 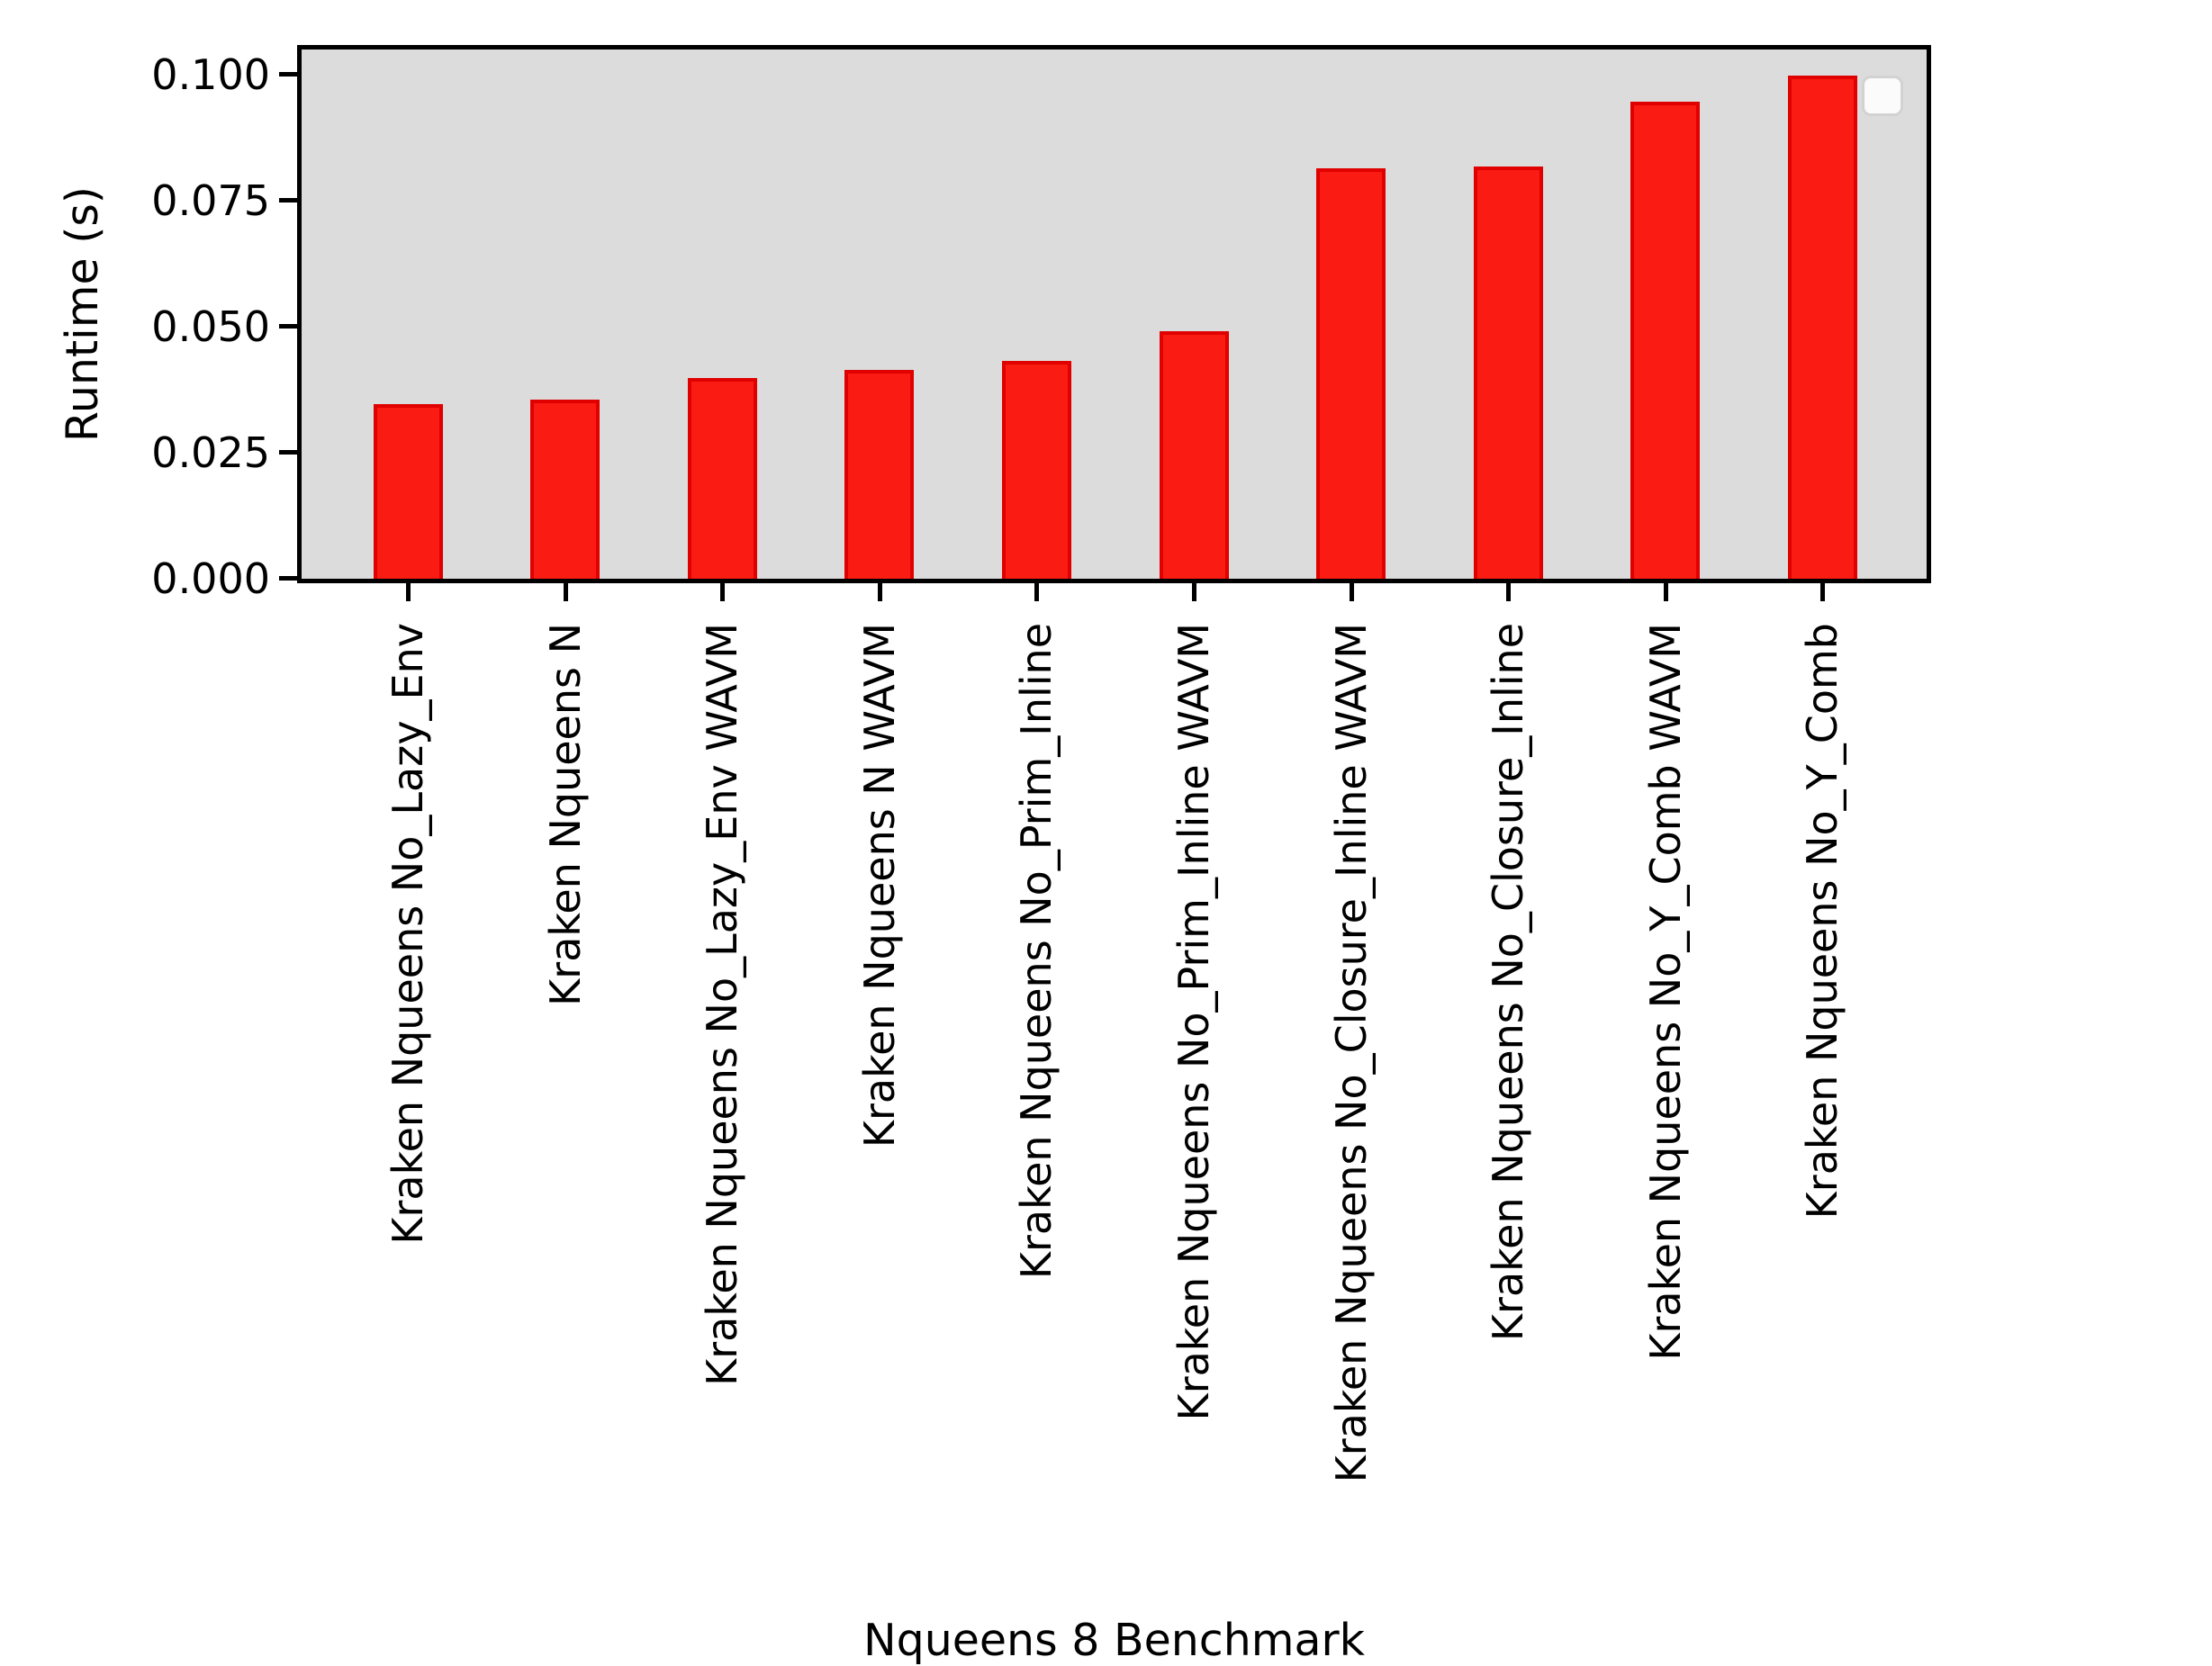 What do you see at coordinates (1822, 921) in the screenshot?
I see `x-tick-label-text: Kraken Nqueens No_Y_Comb` at bounding box center [1822, 921].